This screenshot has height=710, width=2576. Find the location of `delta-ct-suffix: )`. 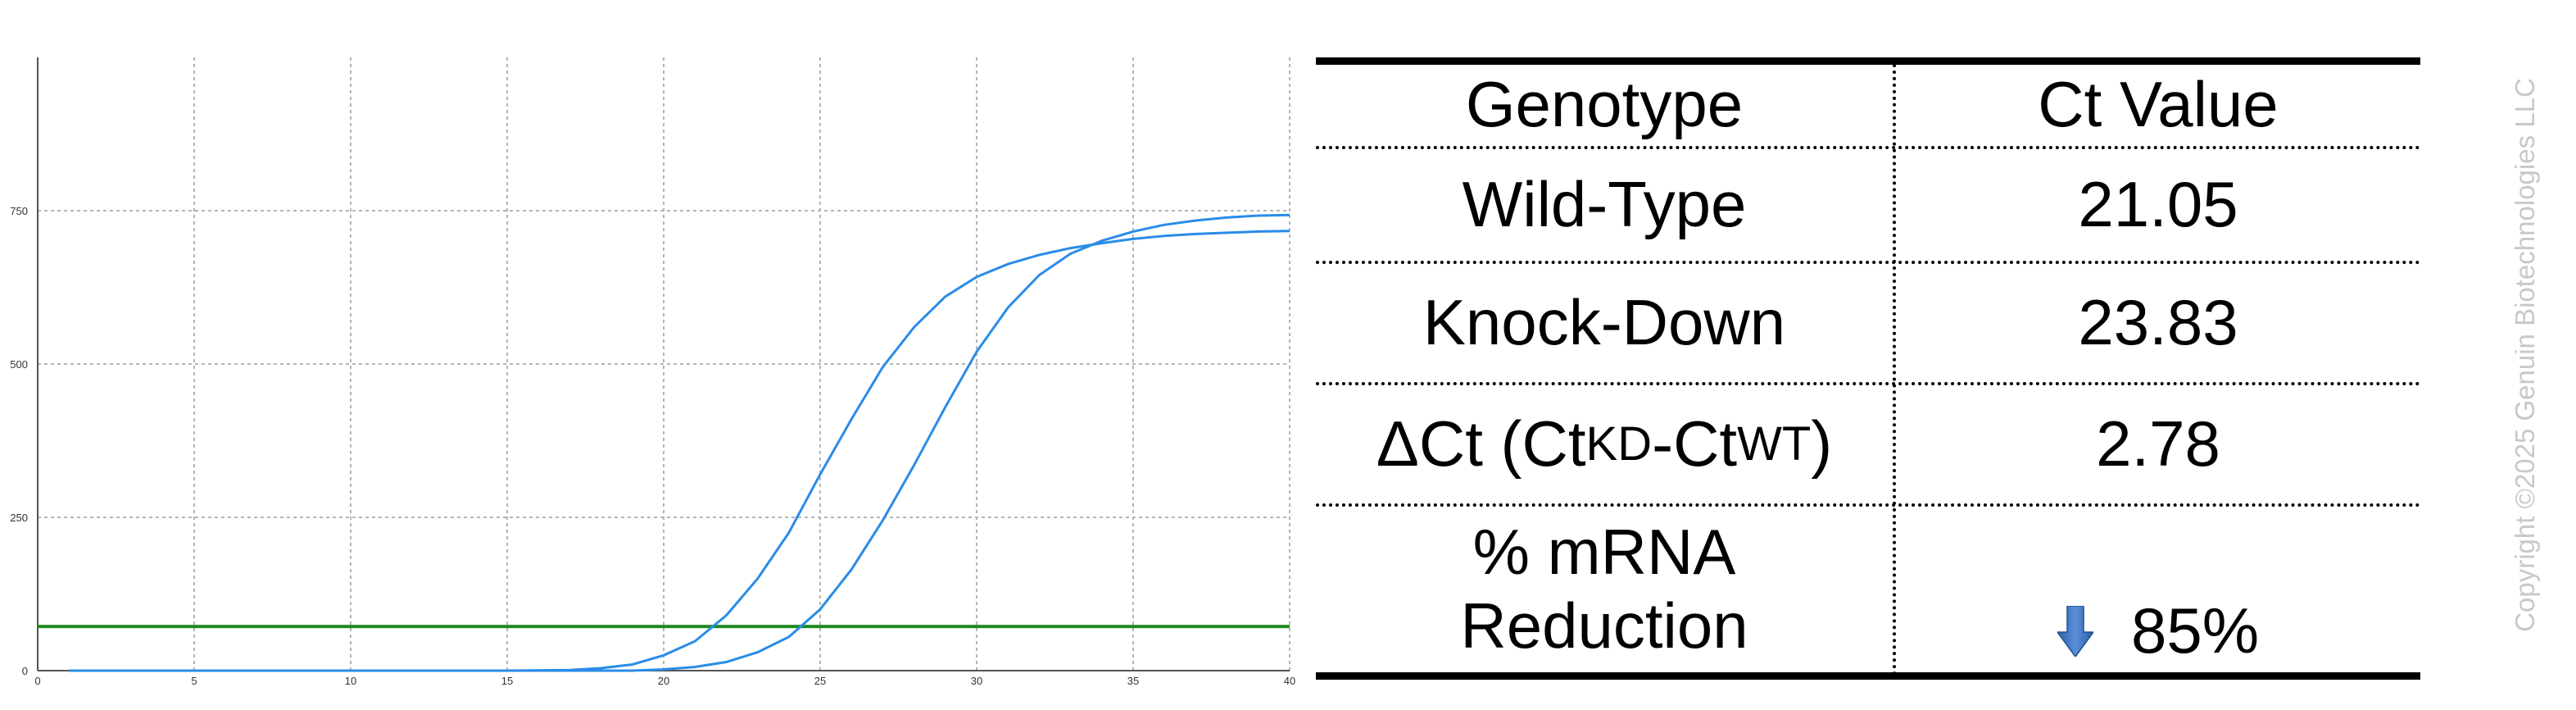

delta-ct-suffix: ) is located at coordinates (1822, 443).